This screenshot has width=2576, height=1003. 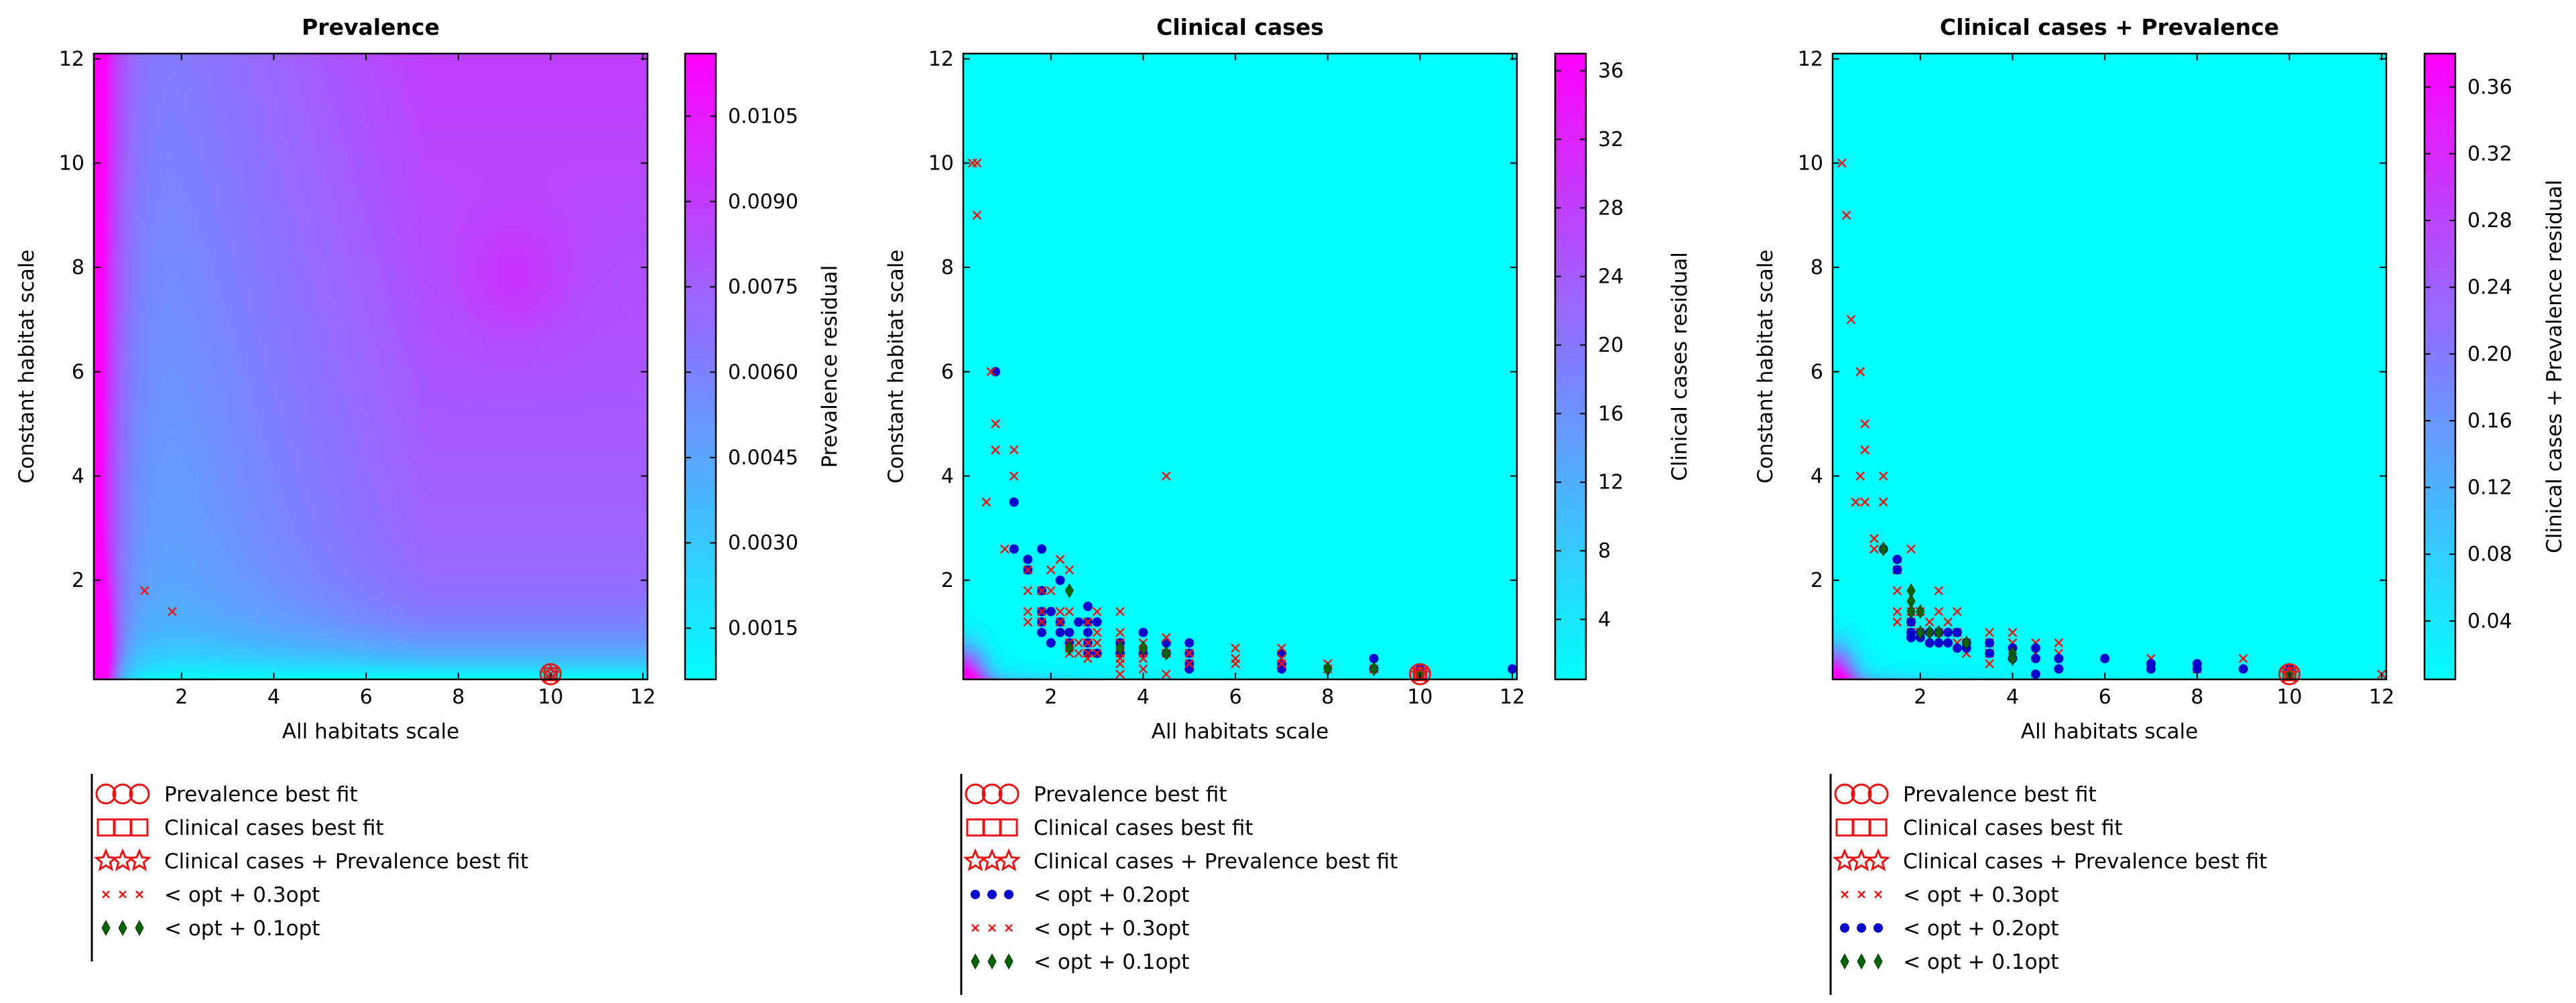 What do you see at coordinates (1130, 795) in the screenshot?
I see `legend-label: Prevalence best fit` at bounding box center [1130, 795].